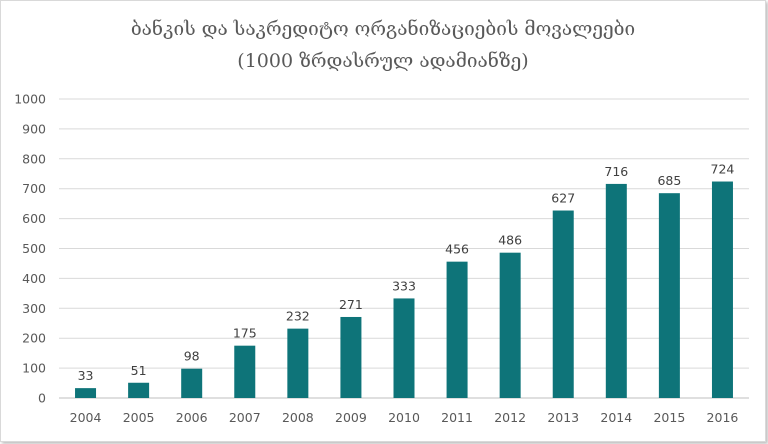 The width and height of the screenshot is (768, 444). What do you see at coordinates (34, 248) in the screenshot?
I see `y-tick-label: 500` at bounding box center [34, 248].